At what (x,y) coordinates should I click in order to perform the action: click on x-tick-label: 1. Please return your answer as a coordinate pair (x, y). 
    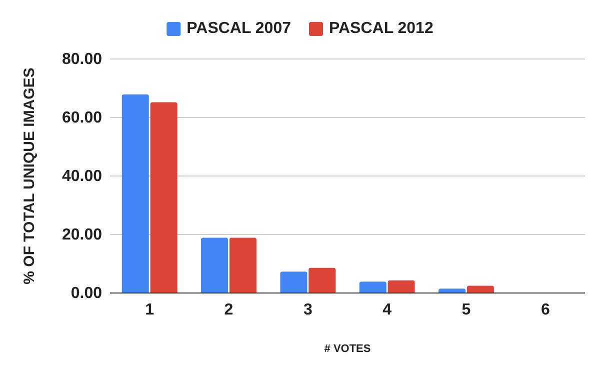
    Looking at the image, I should click on (149, 309).